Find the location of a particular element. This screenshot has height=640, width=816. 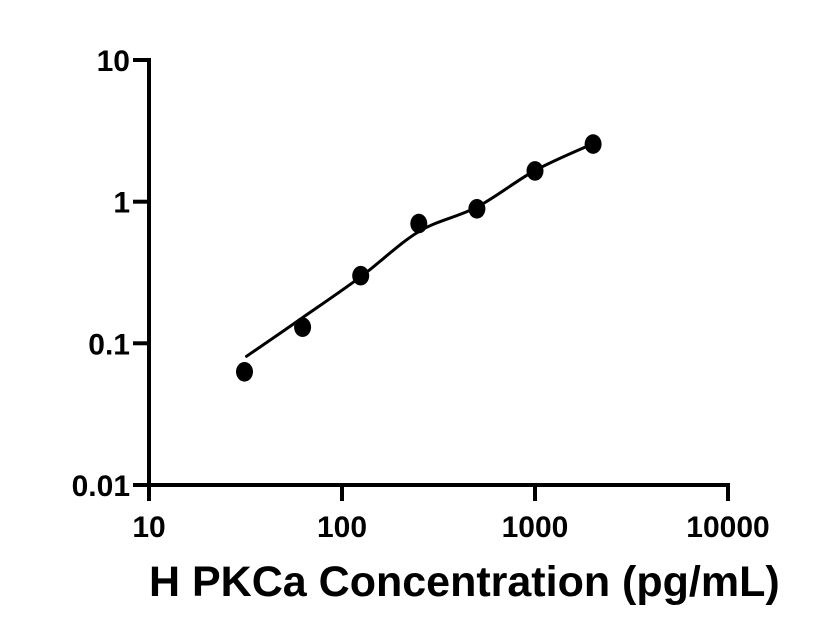

x-tick-label: 10 is located at coordinates (148, 527).